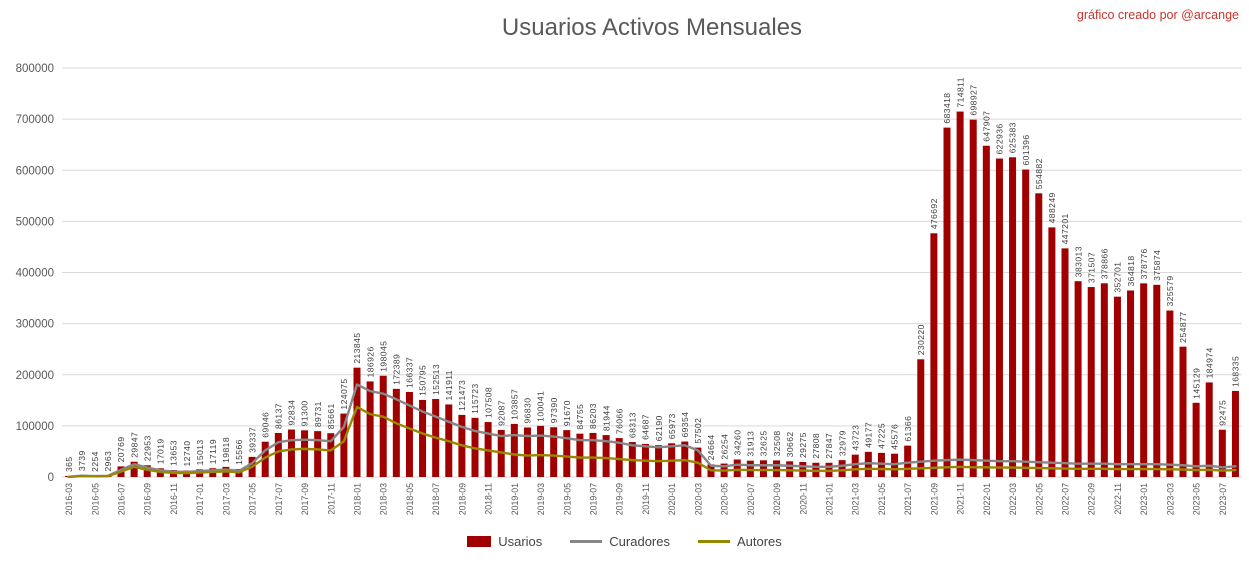 The width and height of the screenshot is (1249, 568). What do you see at coordinates (95, 461) in the screenshot?
I see `bar-value-label: 2254` at bounding box center [95, 461].